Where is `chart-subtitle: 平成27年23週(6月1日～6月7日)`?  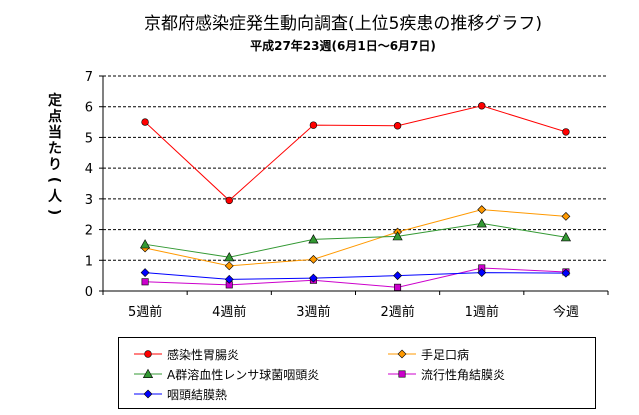 chart-subtitle: 平成27年23週(6月1日～6月7日) is located at coordinates (343, 45).